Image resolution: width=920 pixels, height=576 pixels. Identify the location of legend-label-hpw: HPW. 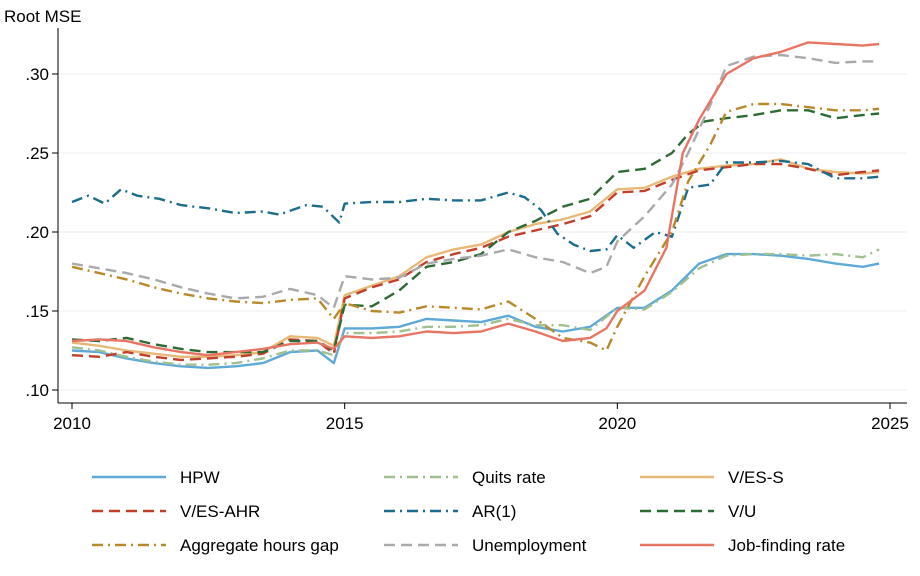
(200, 477).